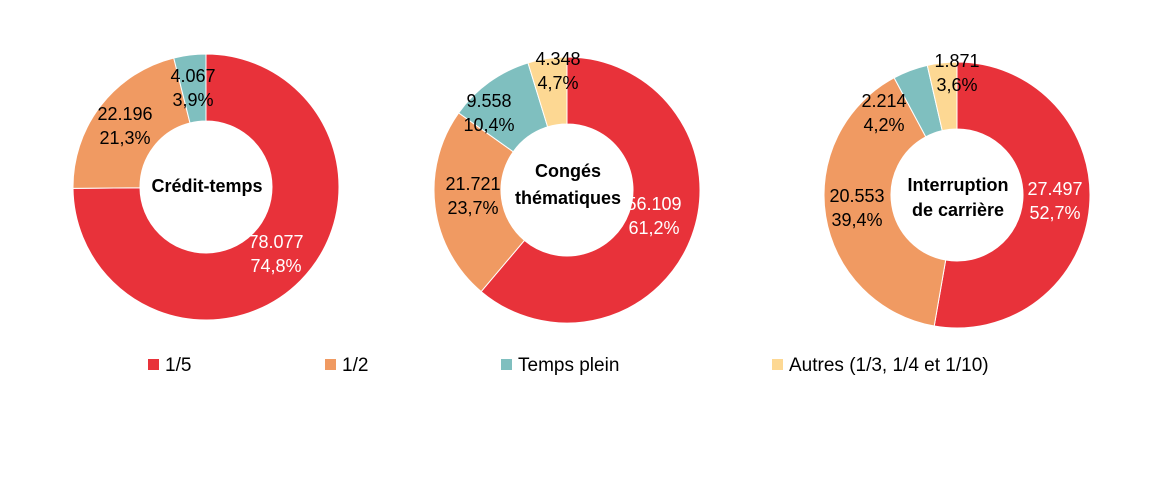  I want to click on percent-label: 3,9%, so click(192, 100).